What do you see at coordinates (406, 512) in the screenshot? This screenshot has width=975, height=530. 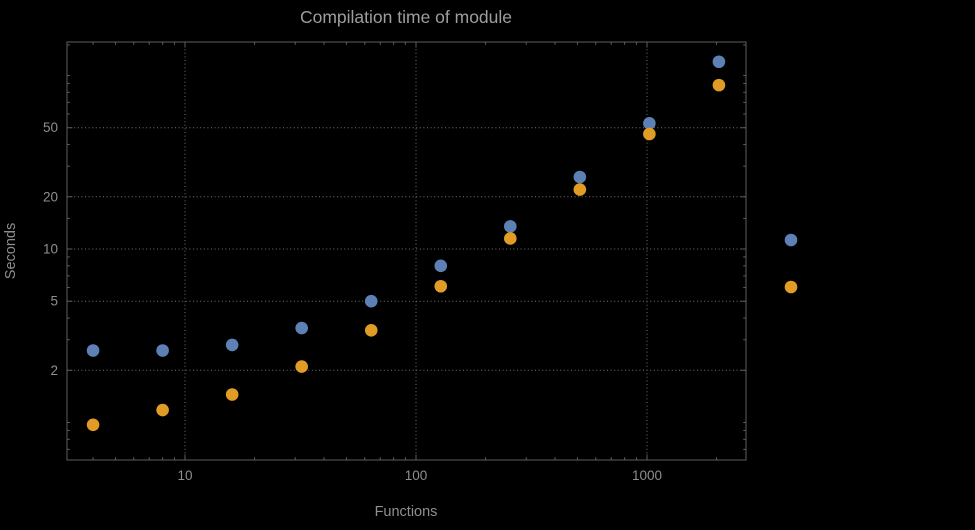 I see `x-axis-label: Functions` at bounding box center [406, 512].